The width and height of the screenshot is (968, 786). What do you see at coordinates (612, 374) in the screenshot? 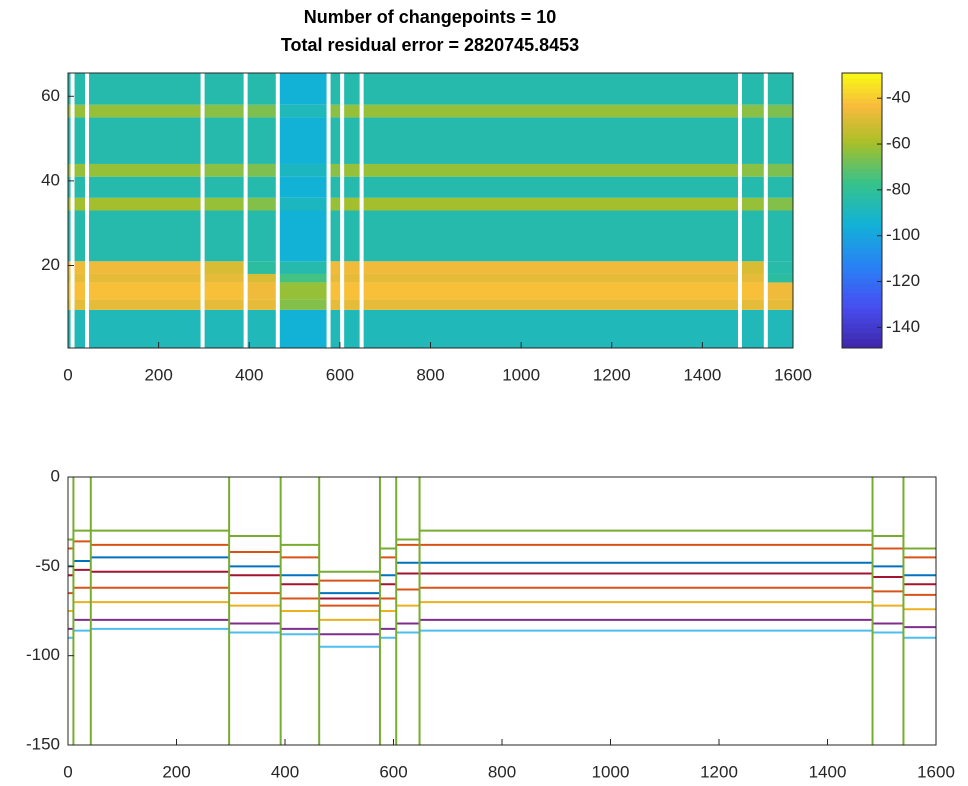
I see `x-tick-label: 1200` at bounding box center [612, 374].